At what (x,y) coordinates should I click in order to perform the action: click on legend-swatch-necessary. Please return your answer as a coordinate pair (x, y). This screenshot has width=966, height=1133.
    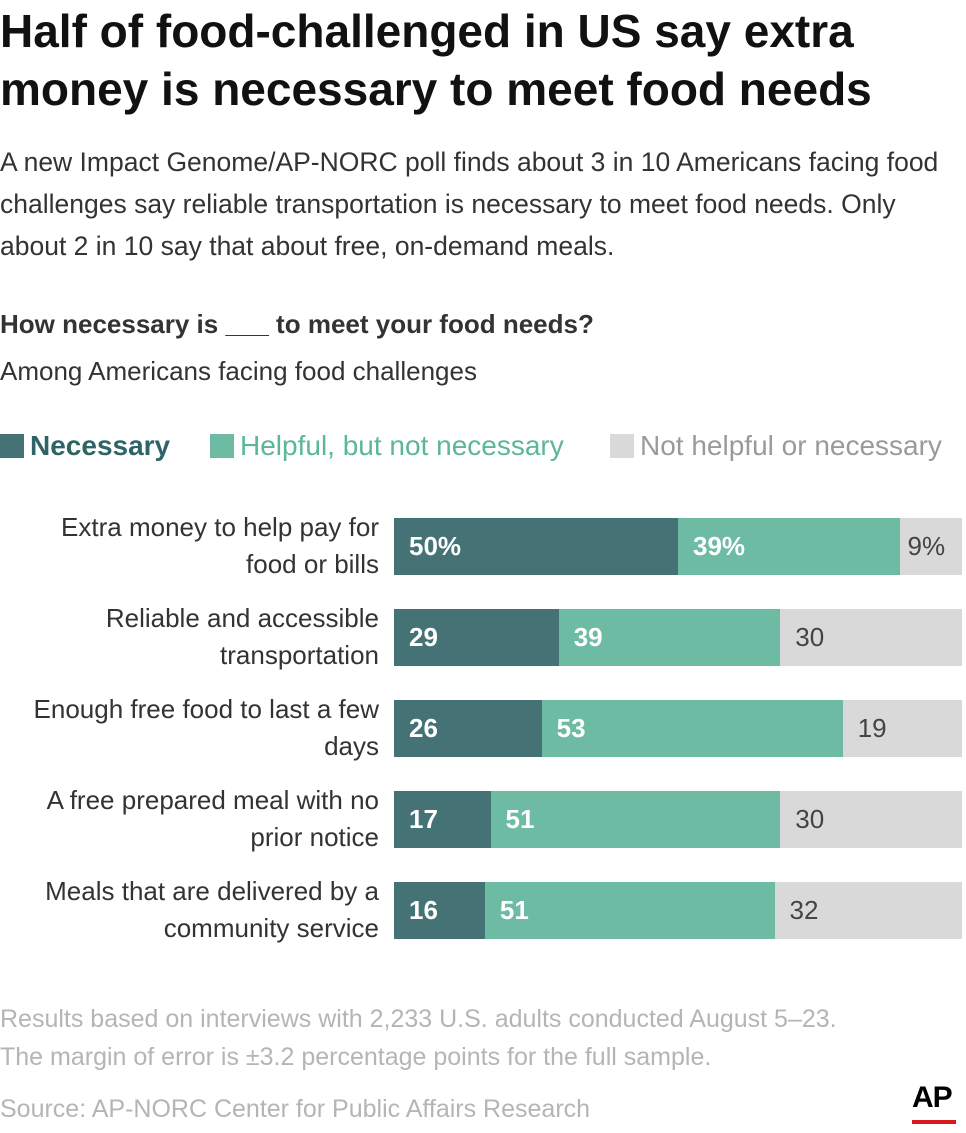
    Looking at the image, I should click on (12, 446).